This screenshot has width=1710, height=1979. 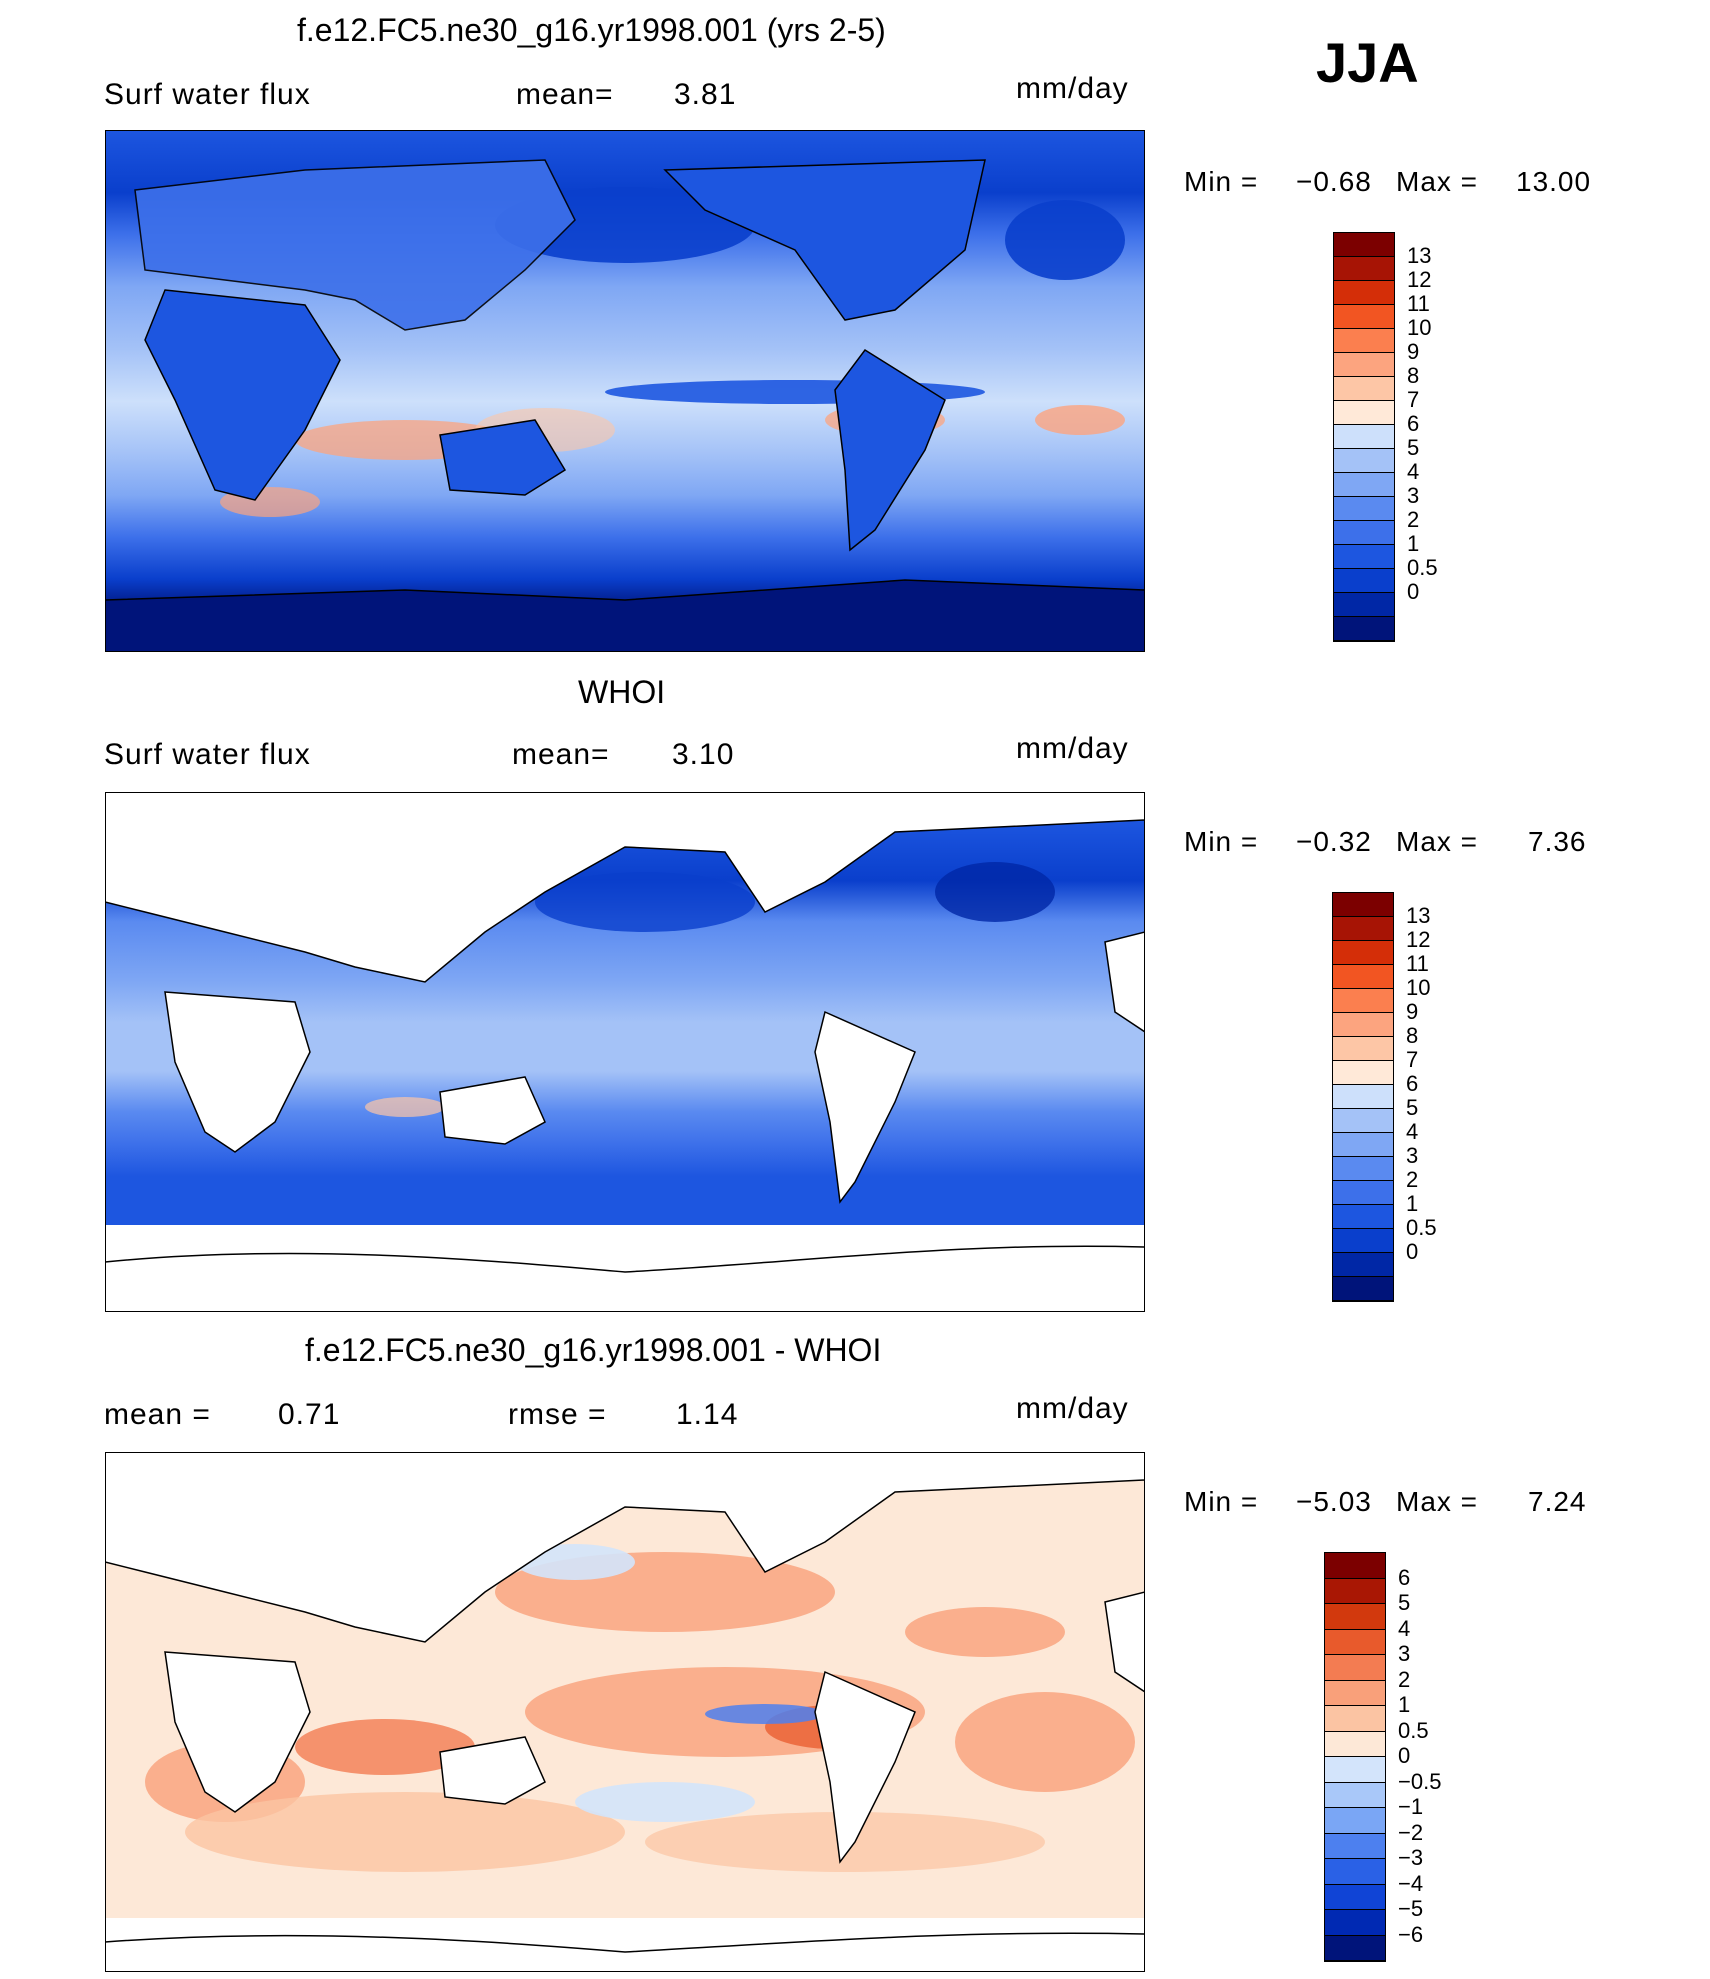 I want to click on panel3-rmse-value: 1.14, so click(x=707, y=1414).